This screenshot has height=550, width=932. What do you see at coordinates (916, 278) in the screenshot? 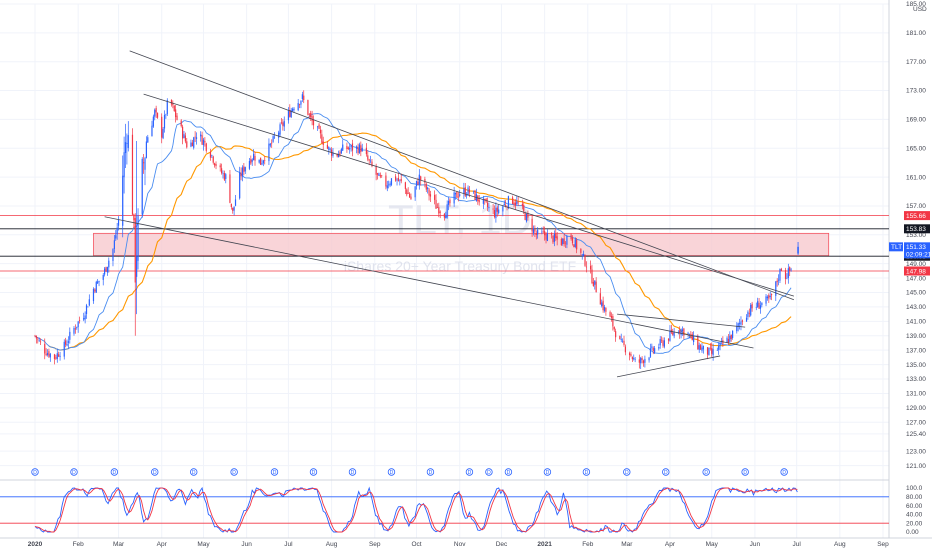
I see `price-tick-label: 147.00` at bounding box center [916, 278].